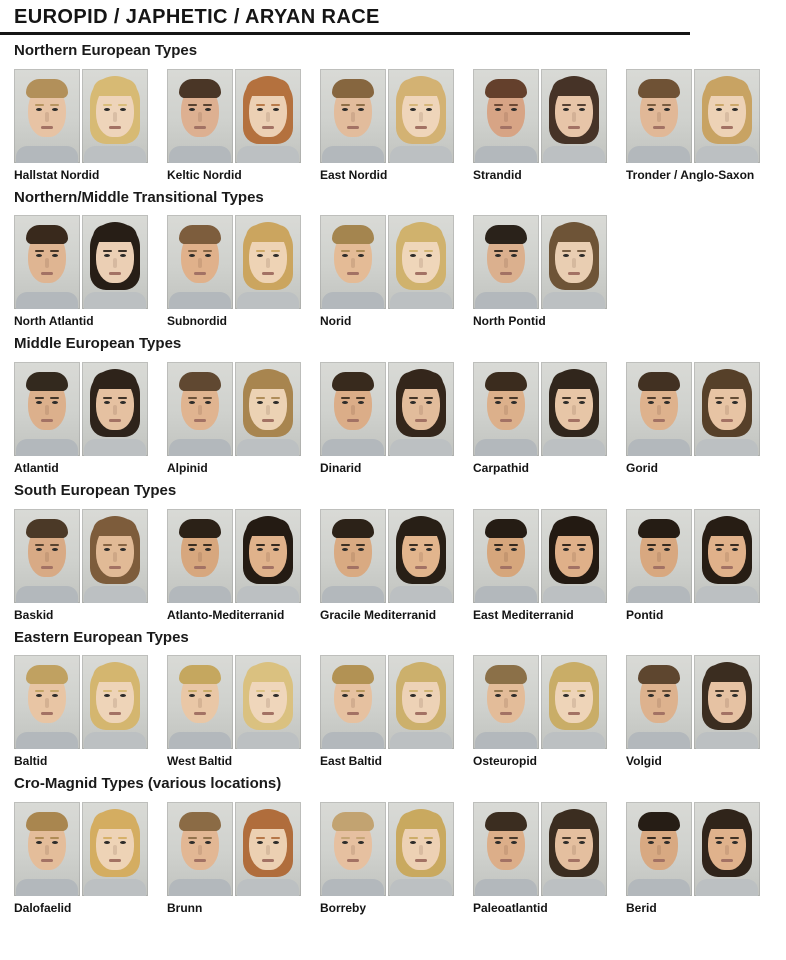 Image resolution: width=786 pixels, height=960 pixels. I want to click on type-row: Atlantid Alpinid Dinarid Carpathid Gorid, so click(400, 418).